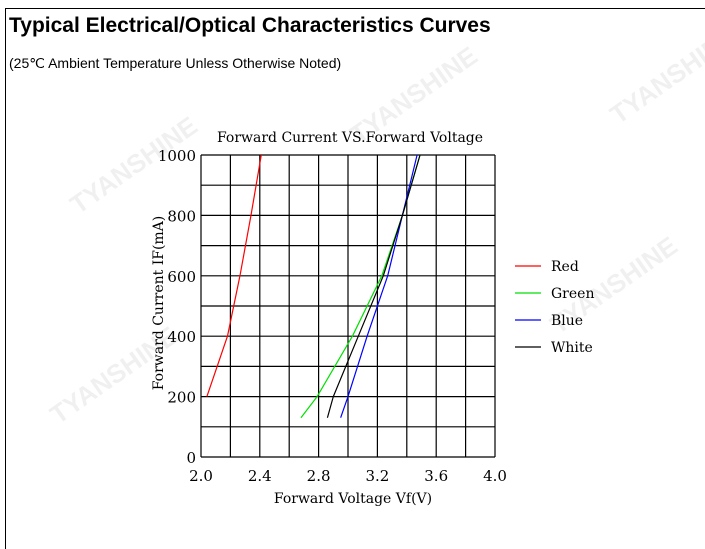 This screenshot has width=705, height=549. Describe the element at coordinates (319, 476) in the screenshot. I see `x-tick-label: 2.8` at that location.